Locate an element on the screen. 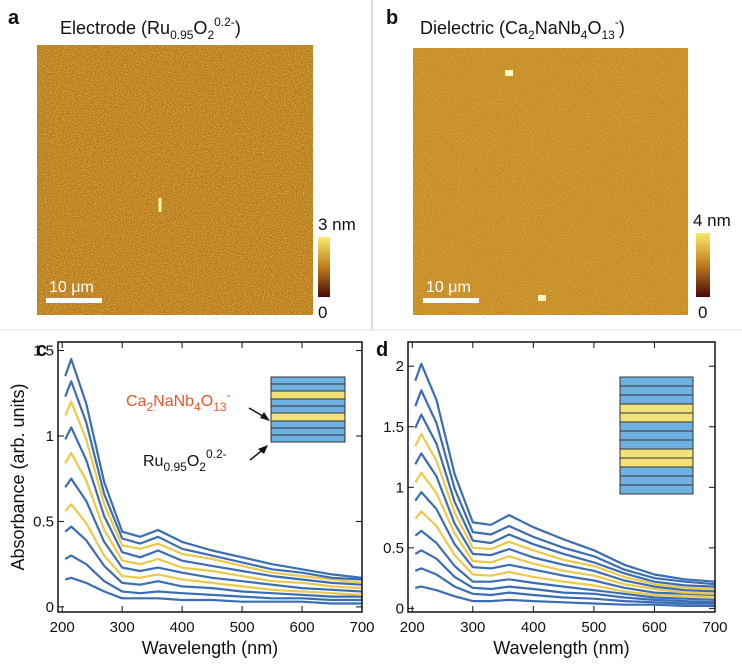 Image resolution: width=742 pixels, height=664 pixels. title-part: NaNb is located at coordinates (558, 28).